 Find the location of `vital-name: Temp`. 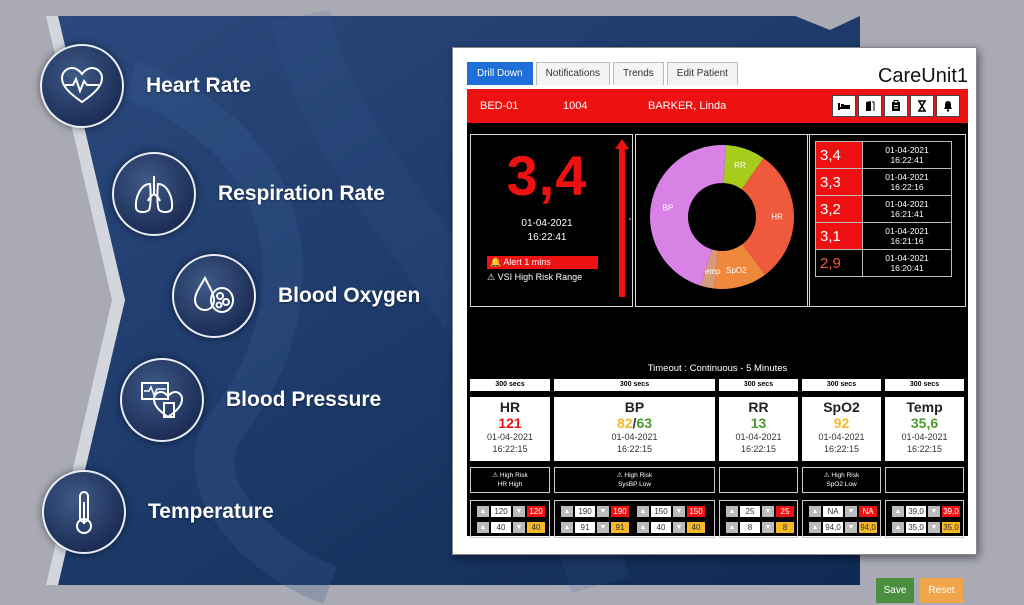

vital-name: Temp is located at coordinates (924, 407).